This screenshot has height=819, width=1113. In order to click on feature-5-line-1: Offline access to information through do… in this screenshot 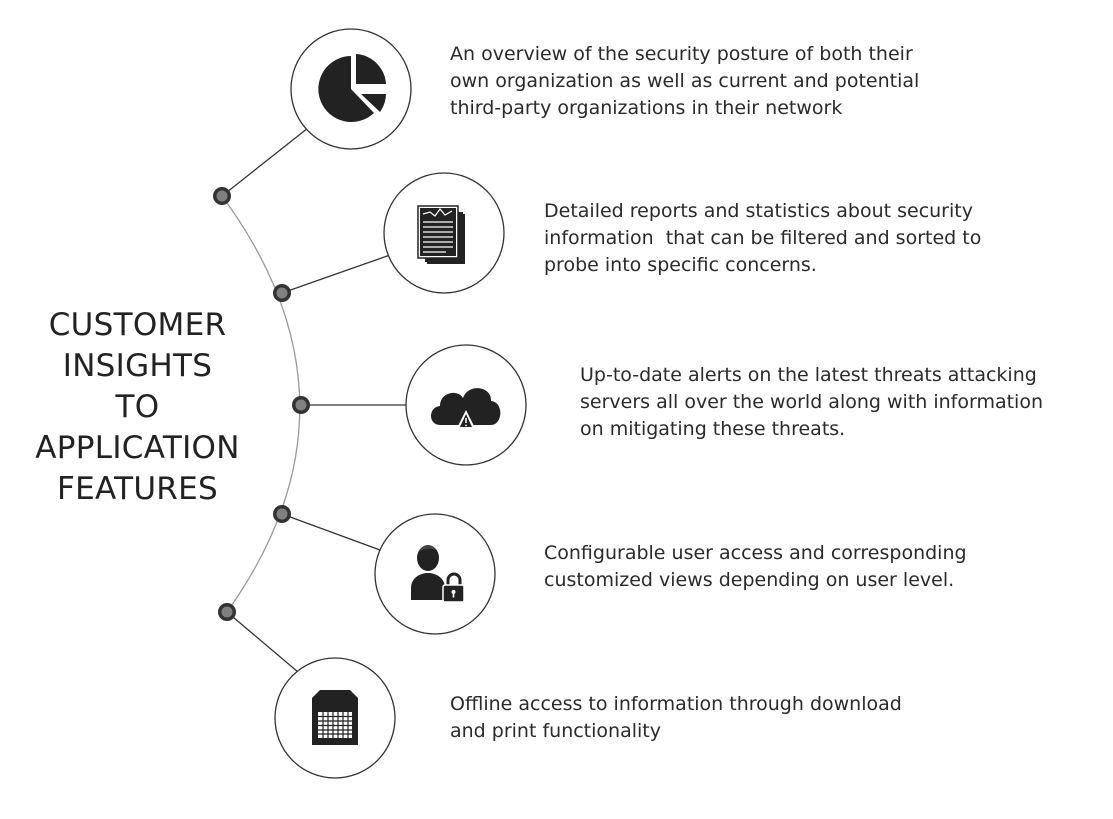, I will do `click(676, 704)`.